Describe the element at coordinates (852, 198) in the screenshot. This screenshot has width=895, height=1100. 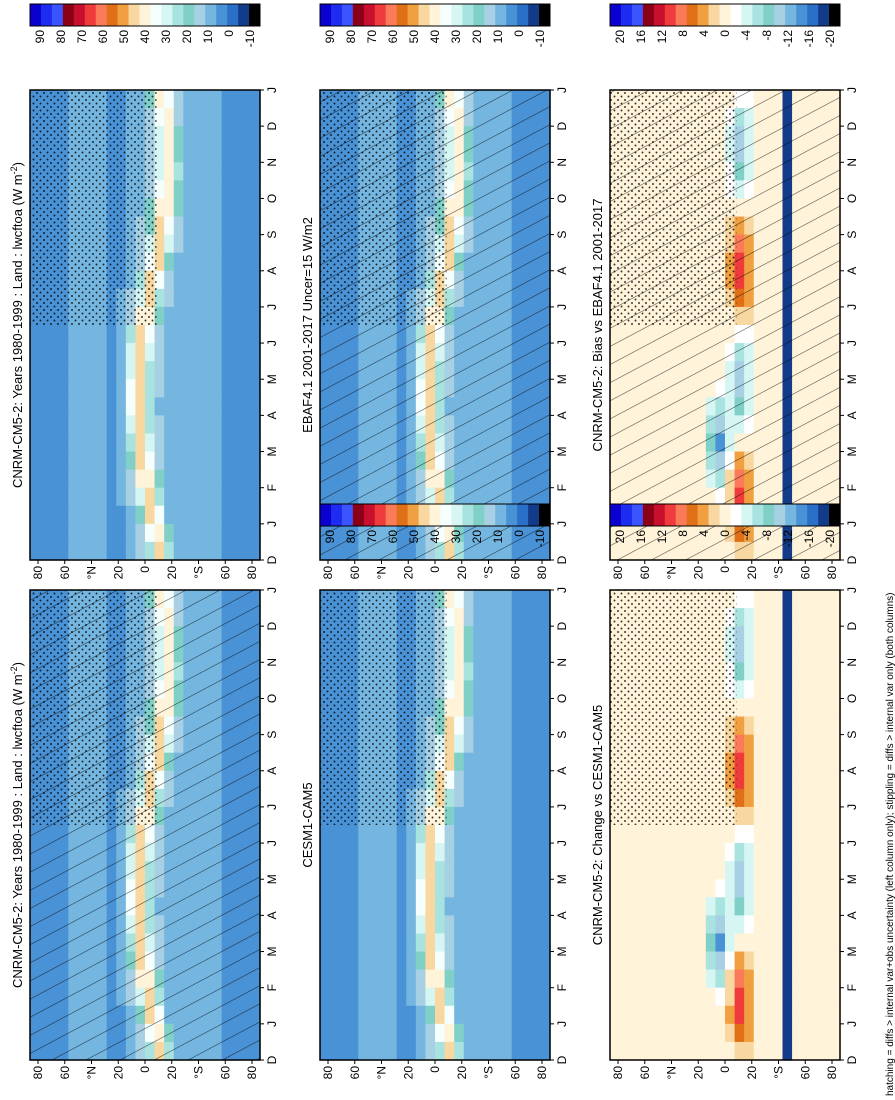
I see `month-label: O` at that location.